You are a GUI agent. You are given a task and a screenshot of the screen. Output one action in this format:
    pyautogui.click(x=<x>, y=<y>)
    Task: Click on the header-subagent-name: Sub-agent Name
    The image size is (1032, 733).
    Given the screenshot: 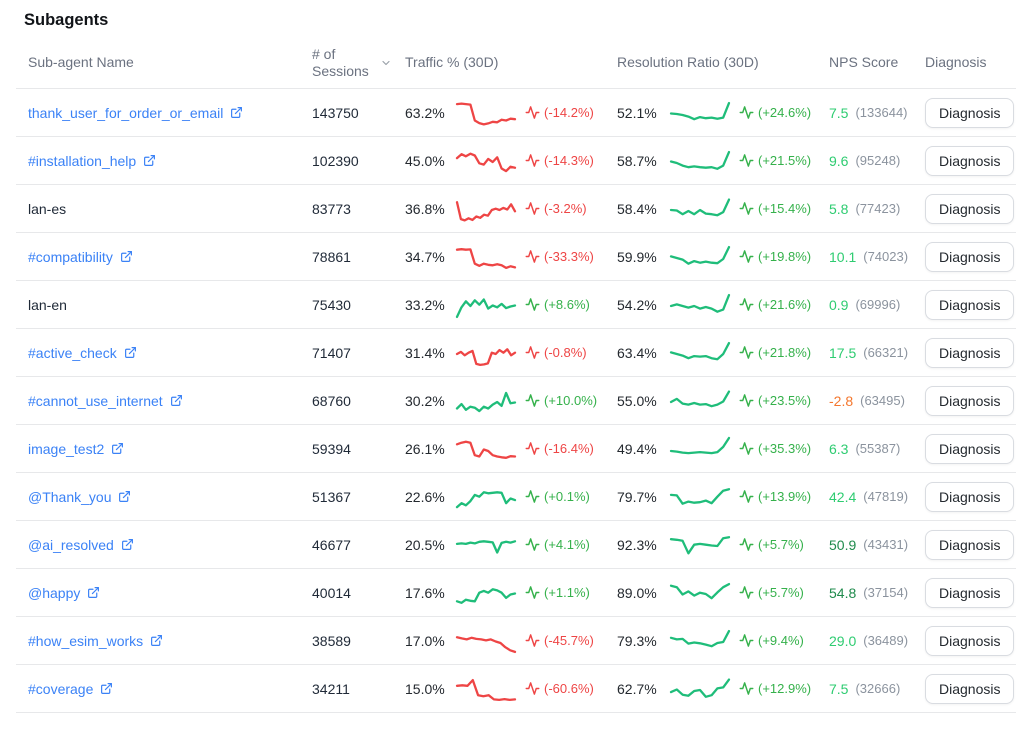 What is the action you would take?
    pyautogui.click(x=81, y=62)
    